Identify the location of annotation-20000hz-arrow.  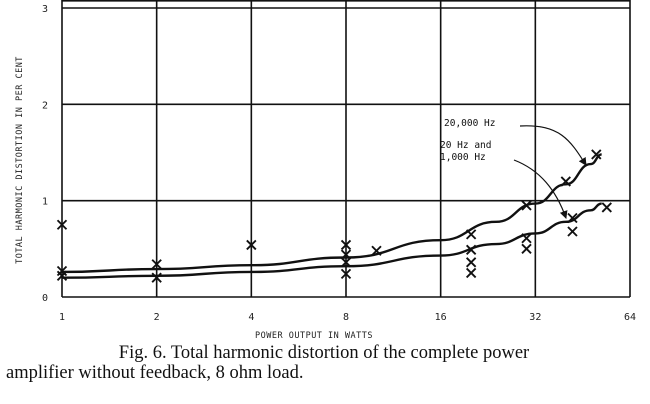
(553, 145).